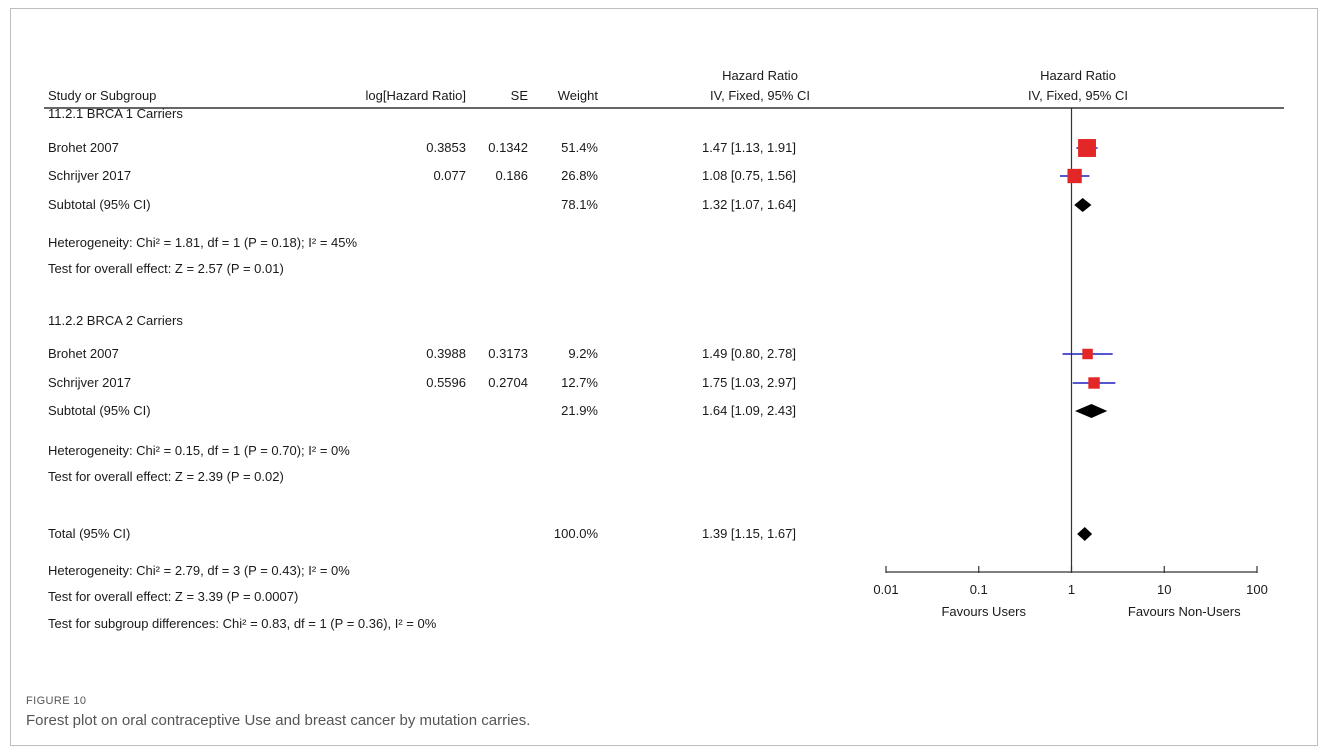 This screenshot has width=1328, height=756. Describe the element at coordinates (520, 95) in the screenshot. I see `header-se: SE` at that location.